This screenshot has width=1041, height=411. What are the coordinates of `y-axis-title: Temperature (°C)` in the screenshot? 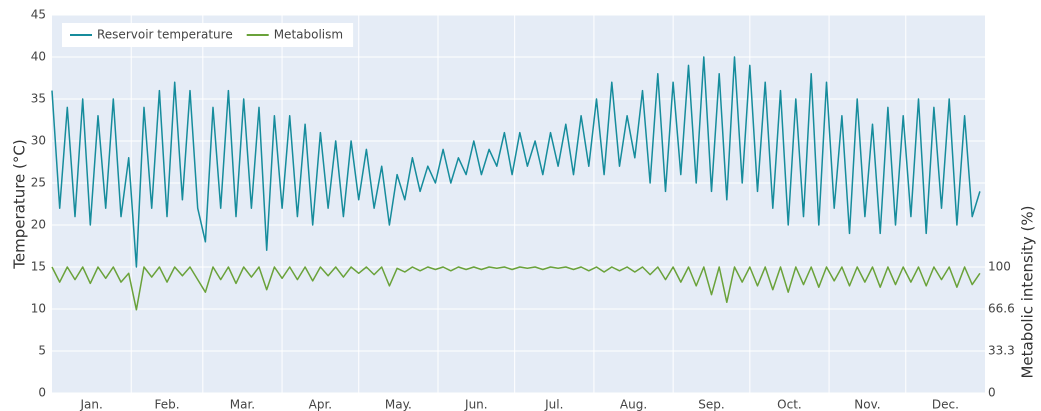 It's located at (20, 204).